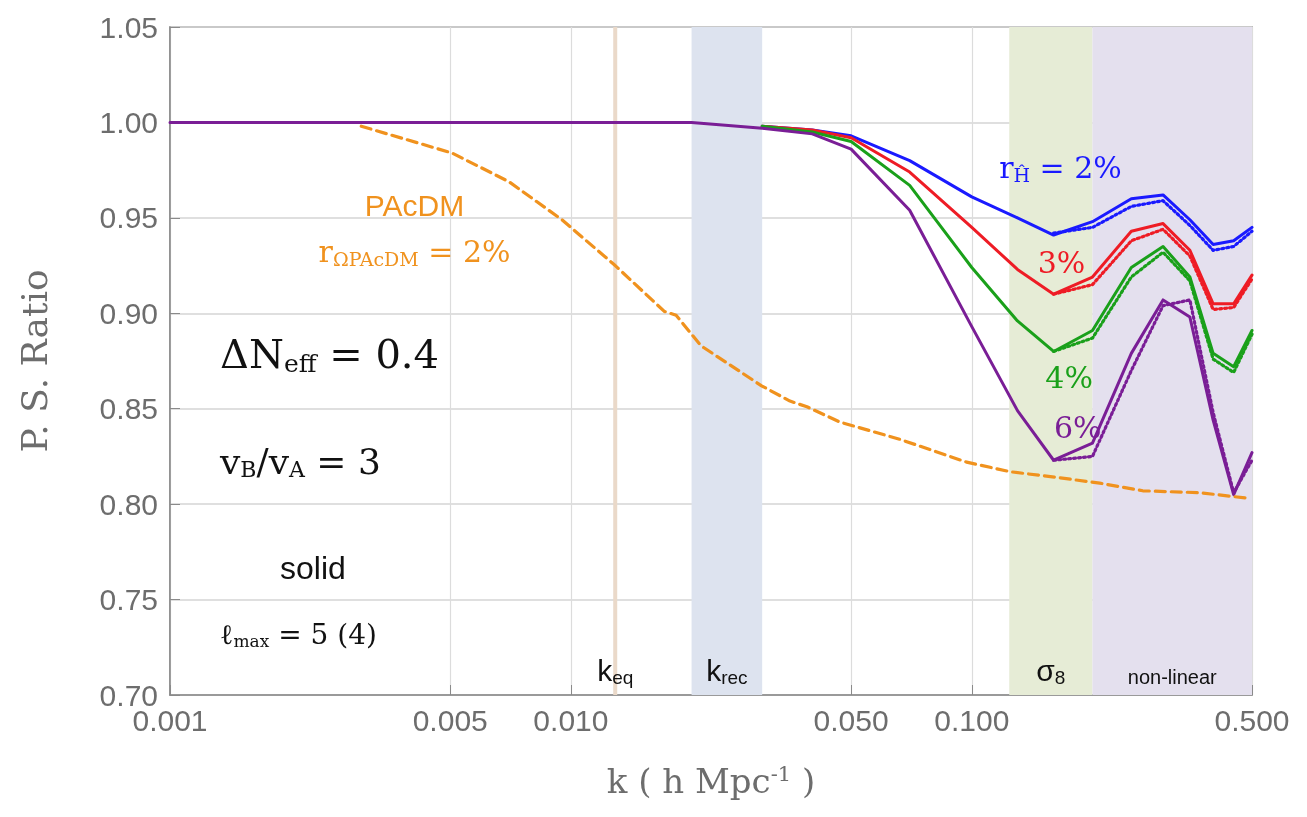 The width and height of the screenshot is (1307, 817). Describe the element at coordinates (128, 27) in the screenshot. I see `y-tick-label: 1.05` at that location.